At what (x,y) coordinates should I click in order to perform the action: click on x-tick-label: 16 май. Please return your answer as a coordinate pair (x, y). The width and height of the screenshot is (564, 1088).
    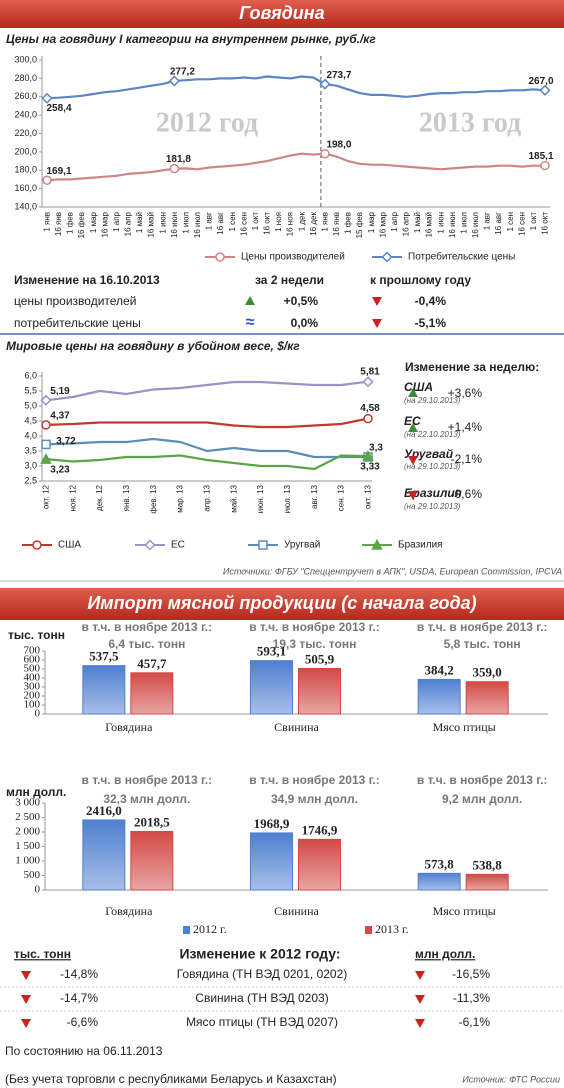
    Looking at the image, I should click on (151, 225).